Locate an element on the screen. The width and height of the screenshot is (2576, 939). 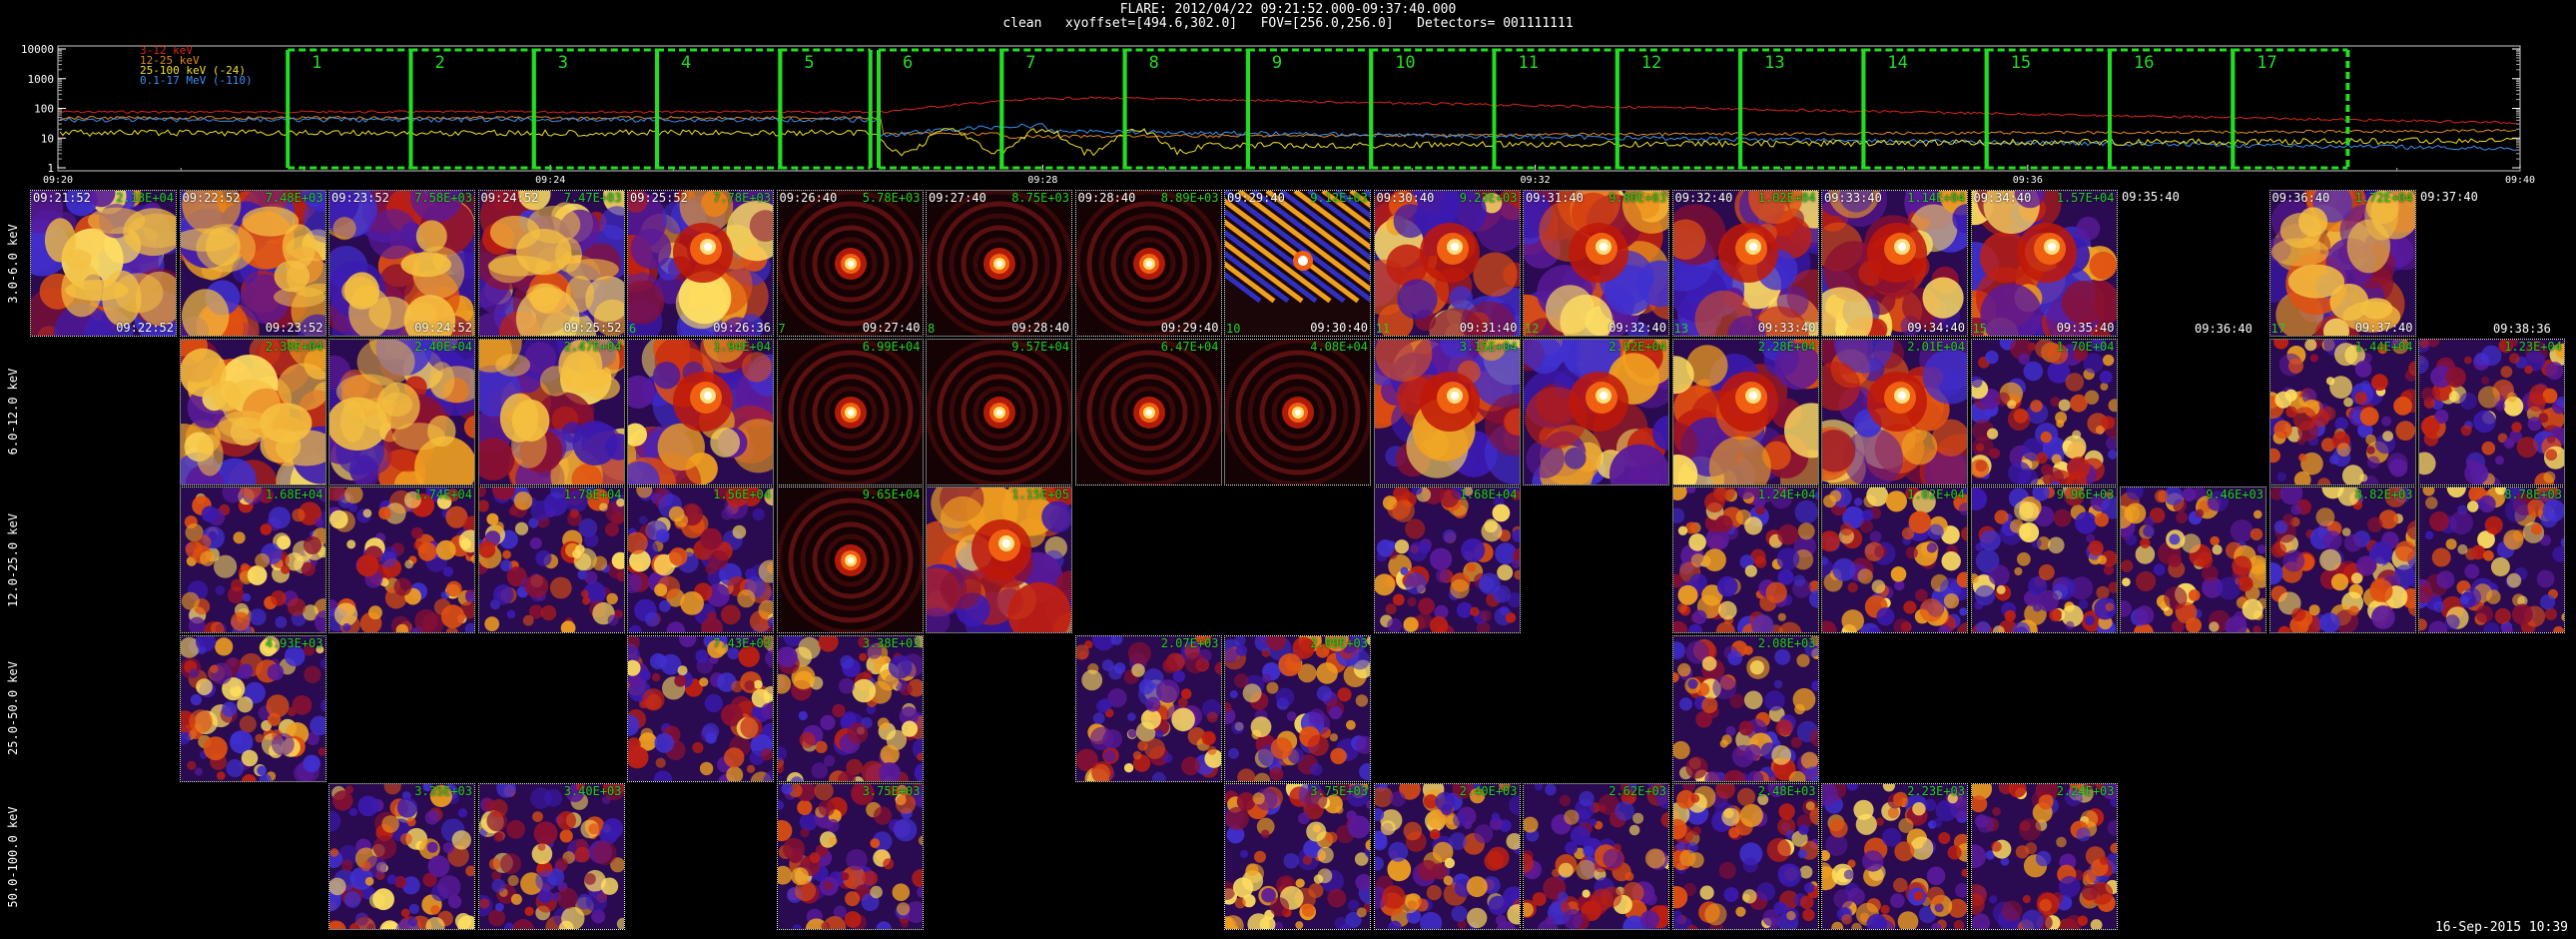
cell-end-time: 09:30:40 is located at coordinates (1339, 328).